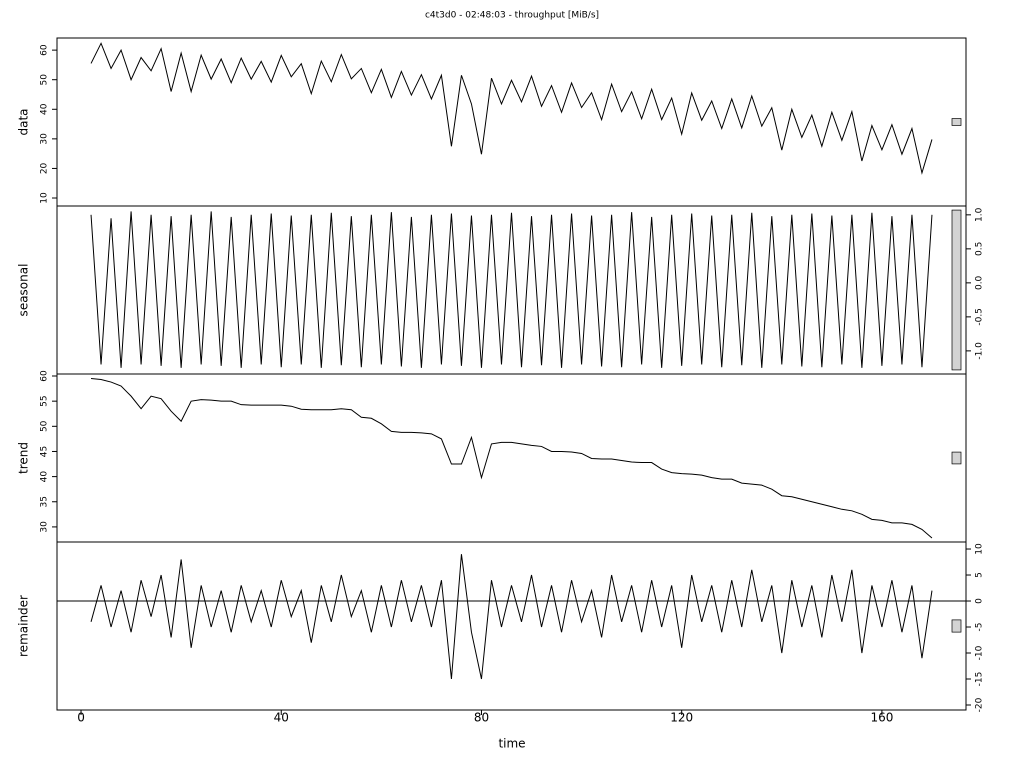 The image size is (1024, 772). Describe the element at coordinates (511, 744) in the screenshot. I see `x-axis-label: time` at that location.